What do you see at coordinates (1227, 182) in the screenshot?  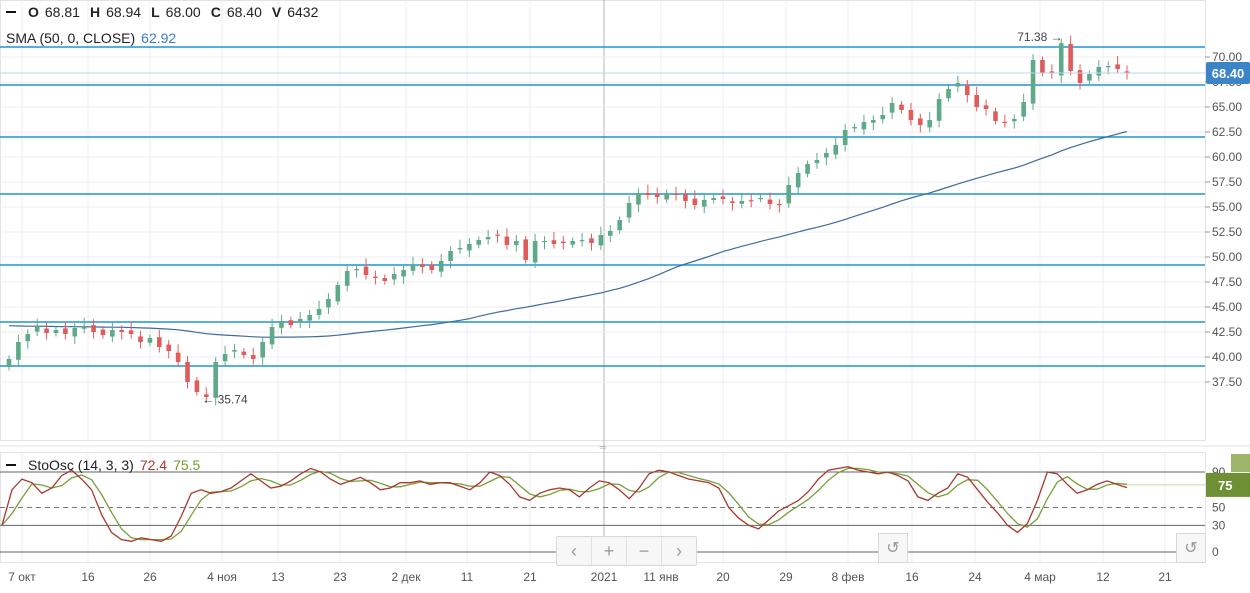 I see `y-tick-label: 57.50` at bounding box center [1227, 182].